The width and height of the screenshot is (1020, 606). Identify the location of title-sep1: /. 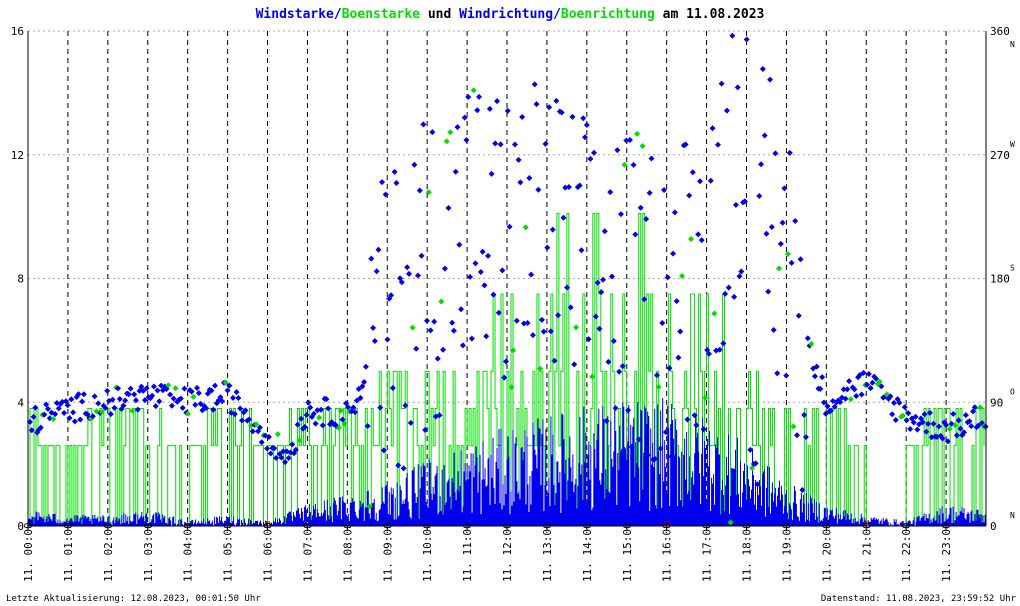
(338, 14).